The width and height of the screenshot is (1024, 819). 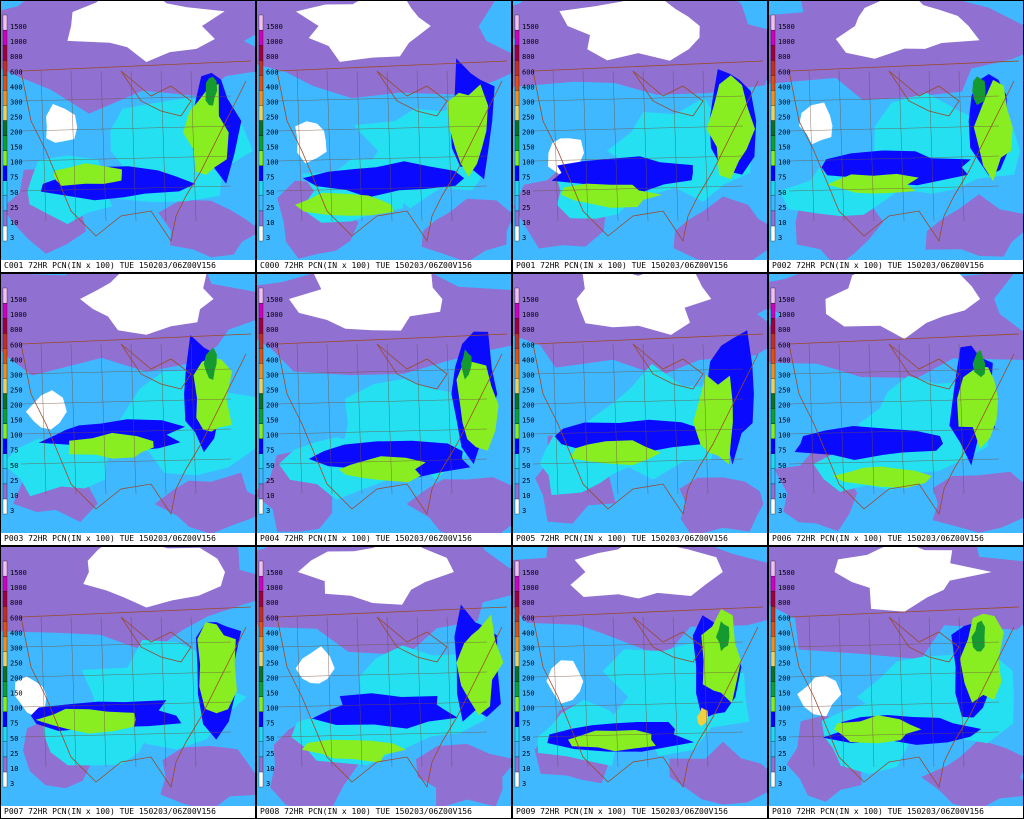 I want to click on member-id: P010, so click(x=782, y=811).